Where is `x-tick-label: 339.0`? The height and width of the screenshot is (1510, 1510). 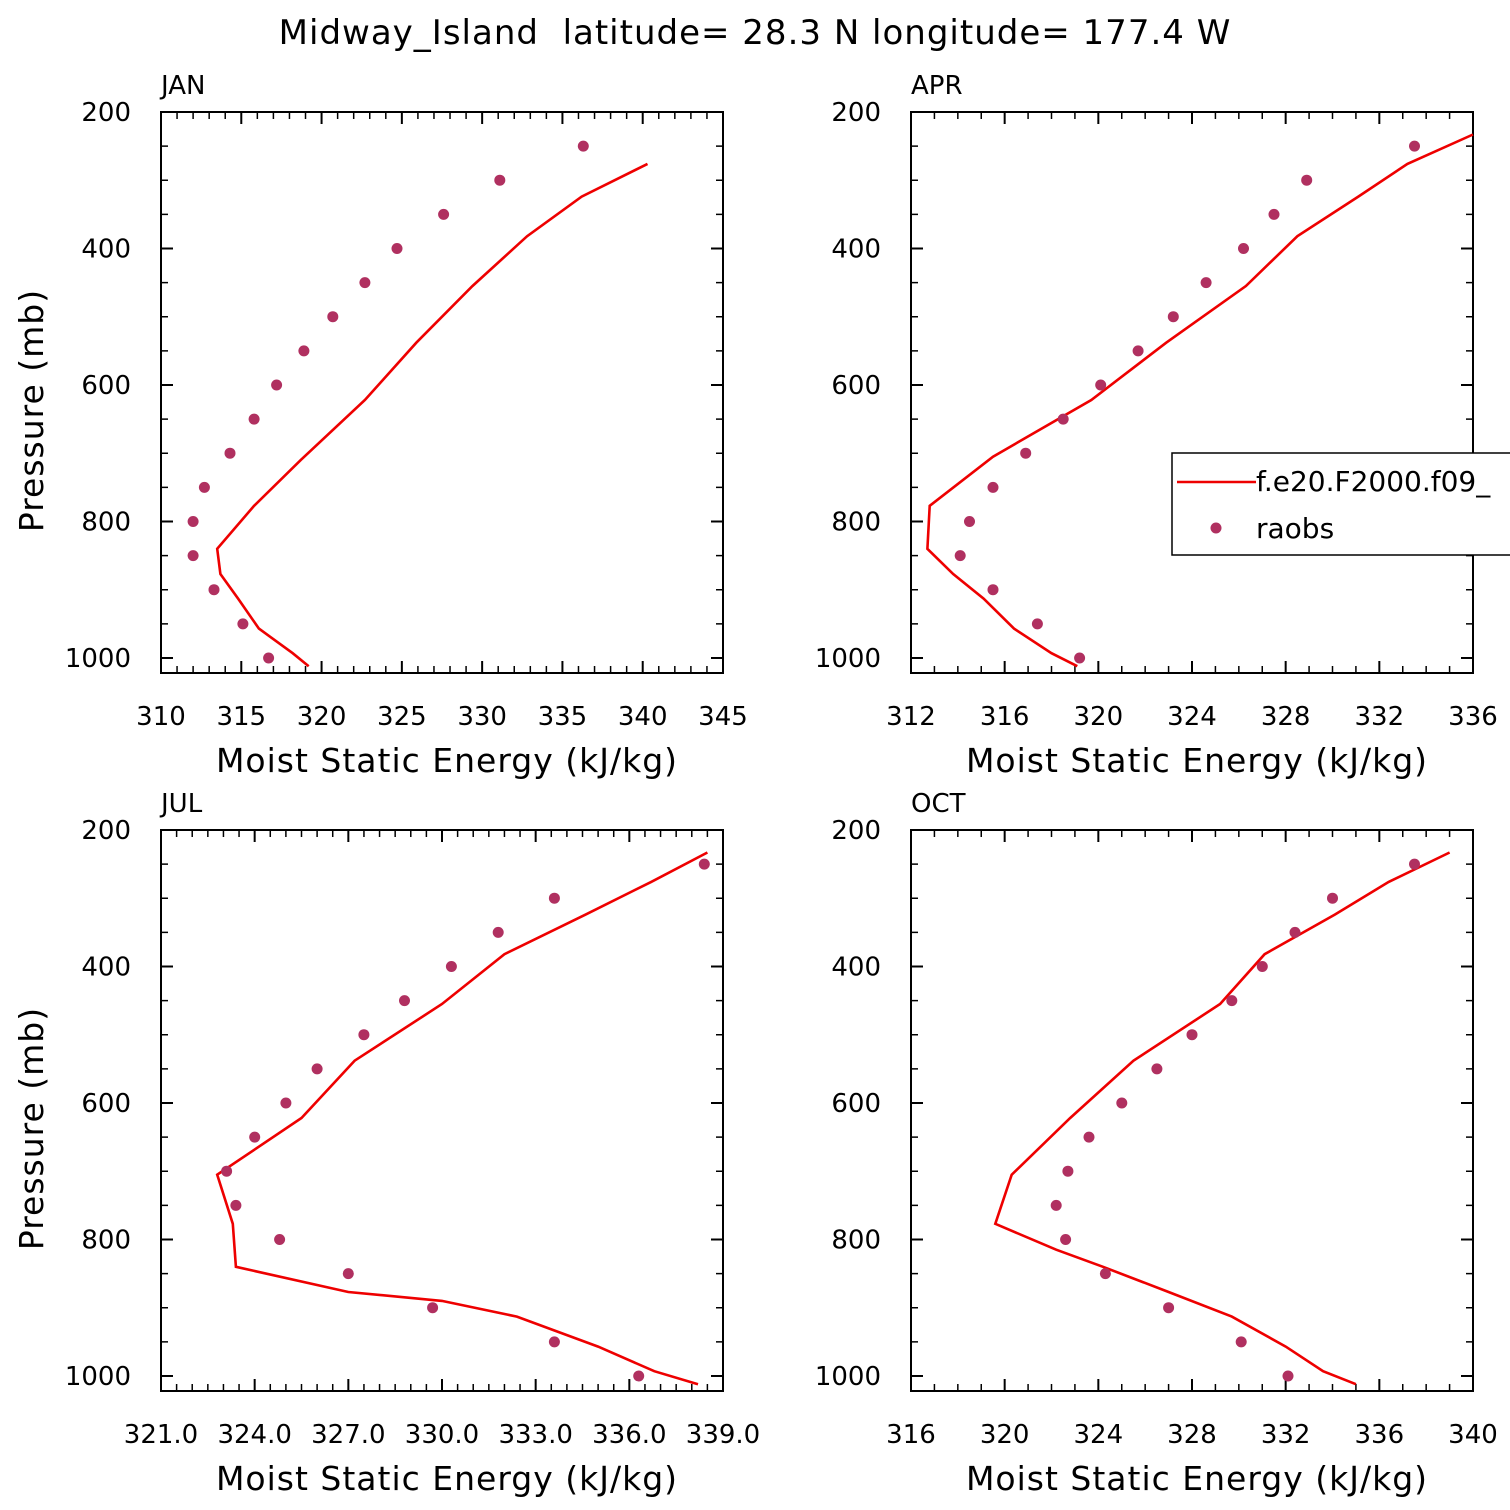
x-tick-label: 339.0 is located at coordinates (723, 1435).